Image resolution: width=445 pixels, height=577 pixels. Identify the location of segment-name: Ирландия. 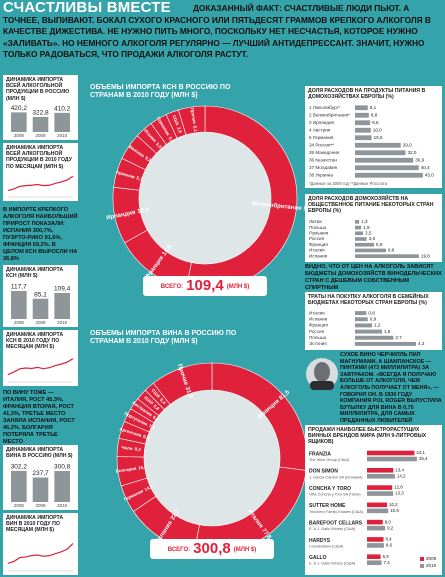
(121, 215).